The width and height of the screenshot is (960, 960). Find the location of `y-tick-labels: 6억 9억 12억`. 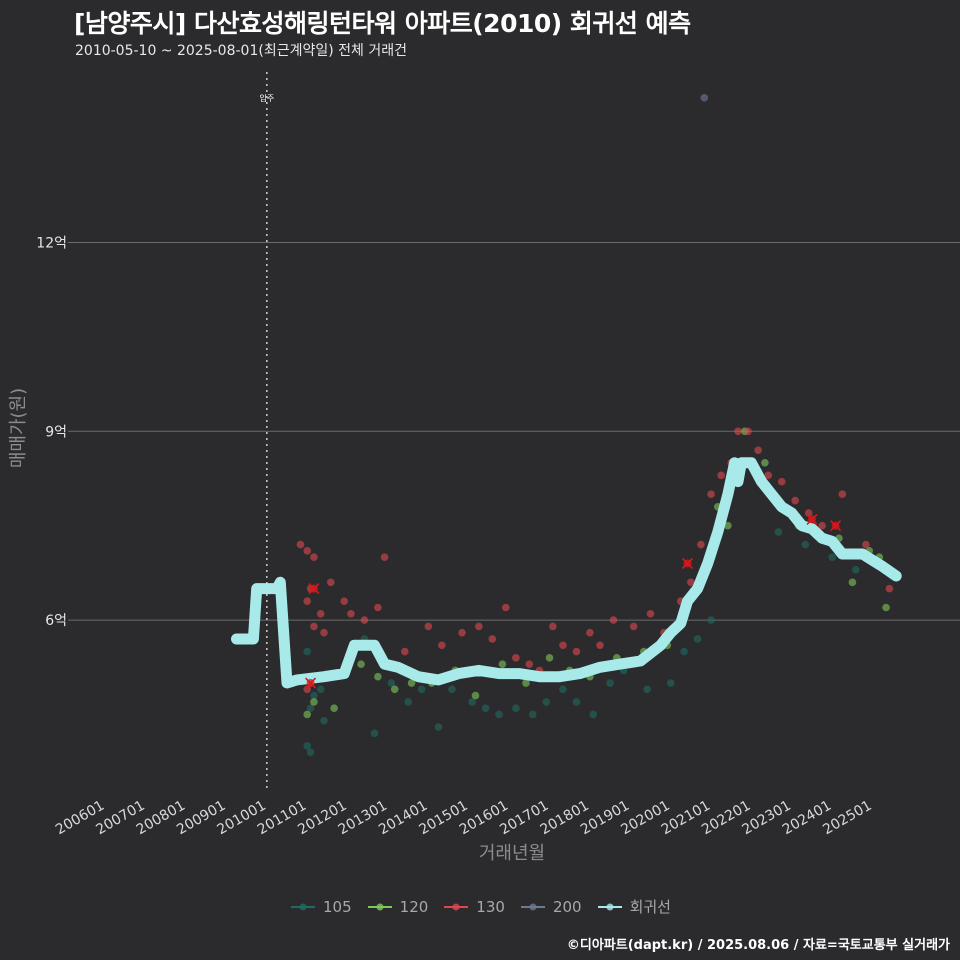

y-tick-labels: 6억 9억 12억 is located at coordinates (51, 433).